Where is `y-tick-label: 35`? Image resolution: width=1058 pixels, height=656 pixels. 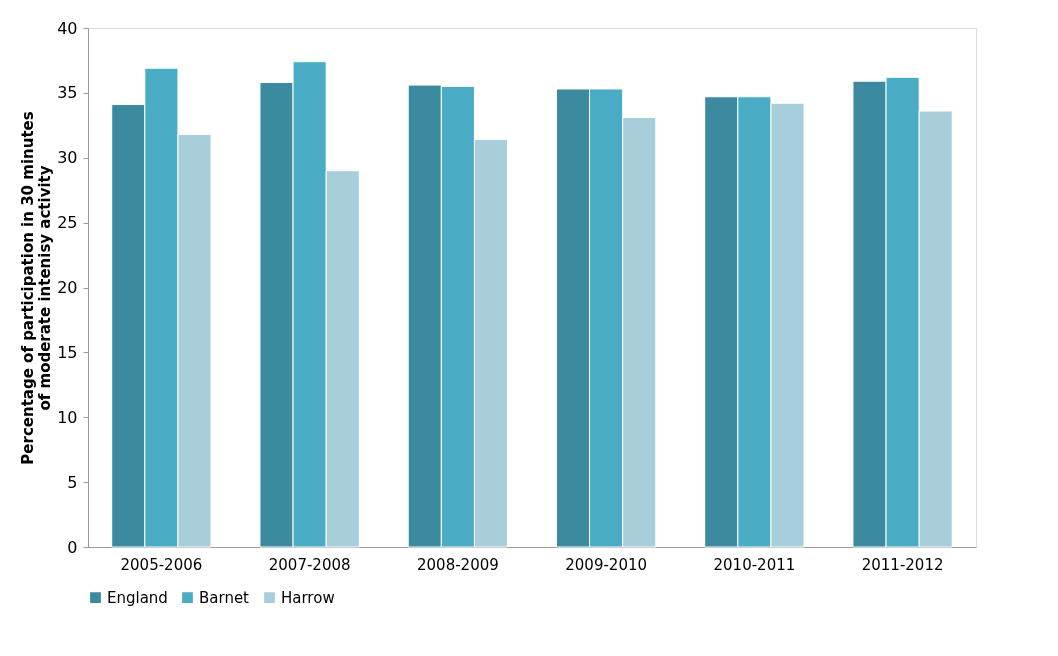
y-tick-label: 35 is located at coordinates (67, 93).